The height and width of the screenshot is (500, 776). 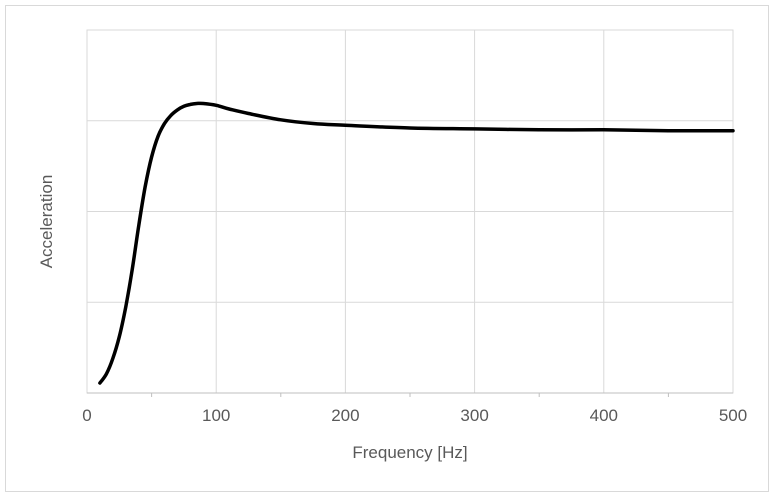 I want to click on x-tick-label: 400, so click(x=604, y=415).